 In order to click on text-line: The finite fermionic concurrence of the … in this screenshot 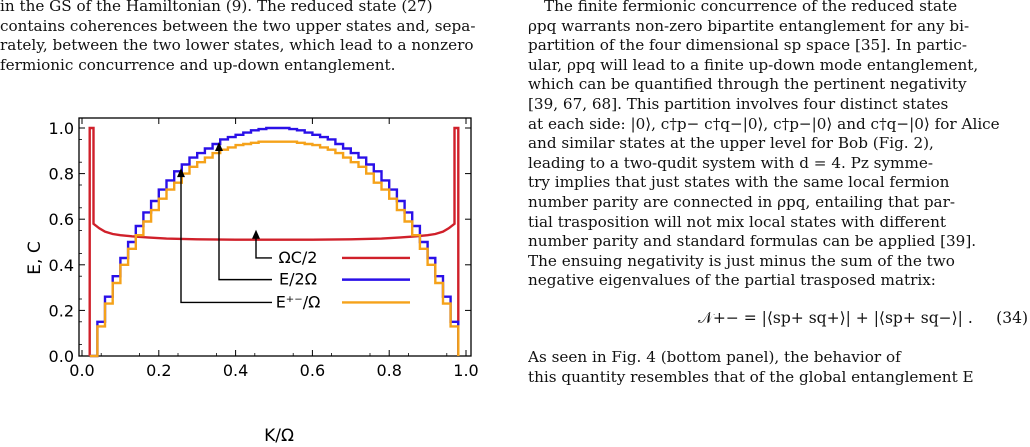, I will do `click(751, 7)`.